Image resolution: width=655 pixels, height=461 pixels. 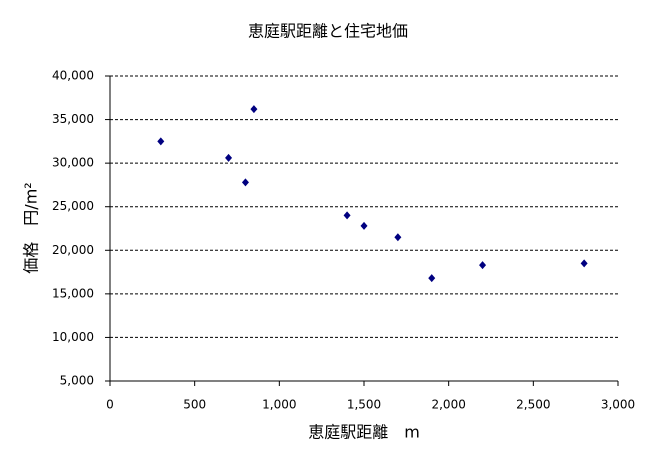 I want to click on y-tick-label: 10,000, so click(x=73, y=337).